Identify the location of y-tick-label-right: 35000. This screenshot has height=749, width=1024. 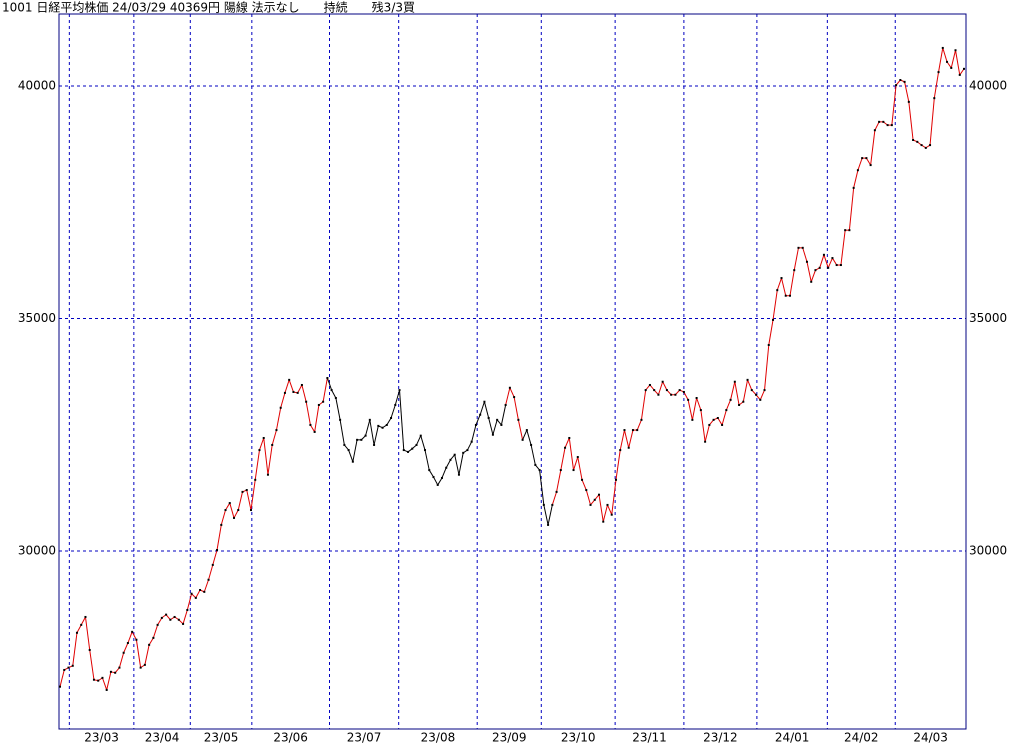
(988, 318).